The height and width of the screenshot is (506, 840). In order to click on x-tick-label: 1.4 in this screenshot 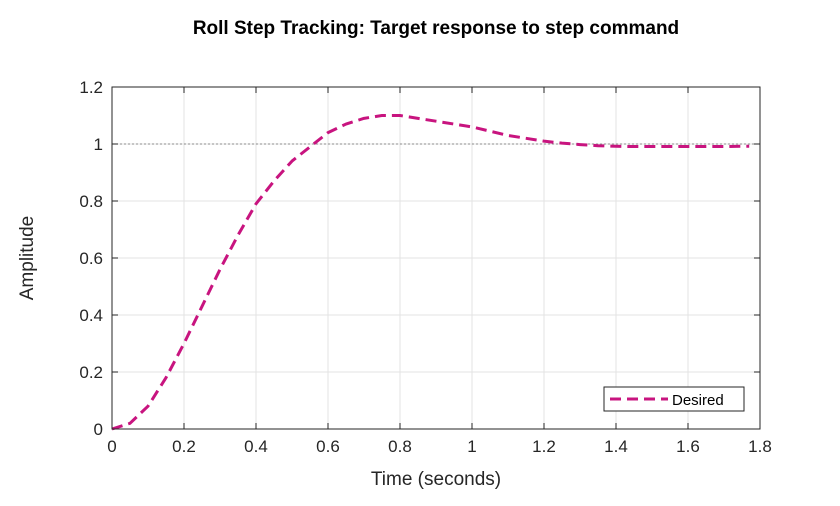, I will do `click(616, 446)`.